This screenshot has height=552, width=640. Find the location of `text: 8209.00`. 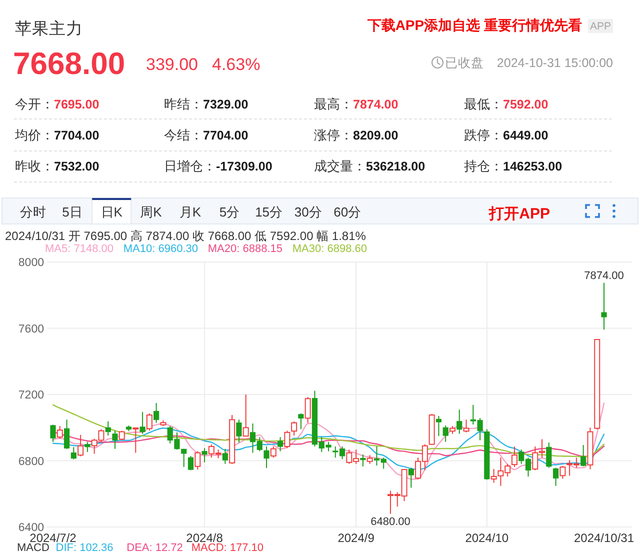

text: 8209.00 is located at coordinates (375, 135).